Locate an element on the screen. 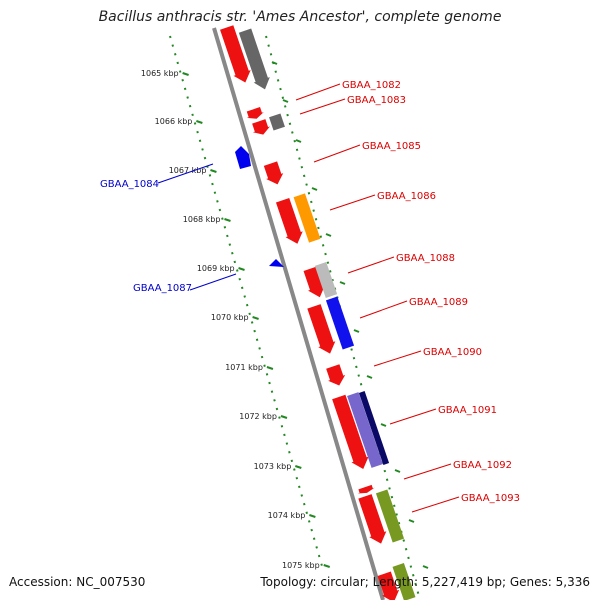  accession-label: Accession: NC_007530 is located at coordinates (77, 582).